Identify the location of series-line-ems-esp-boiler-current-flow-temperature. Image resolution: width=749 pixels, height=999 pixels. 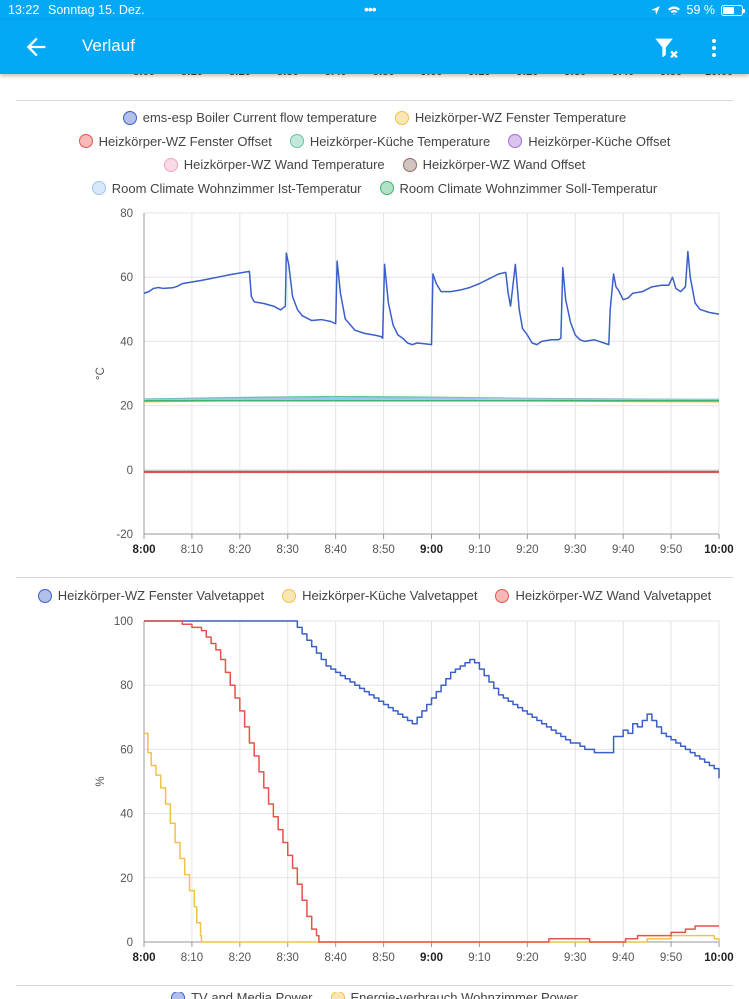
(431, 298).